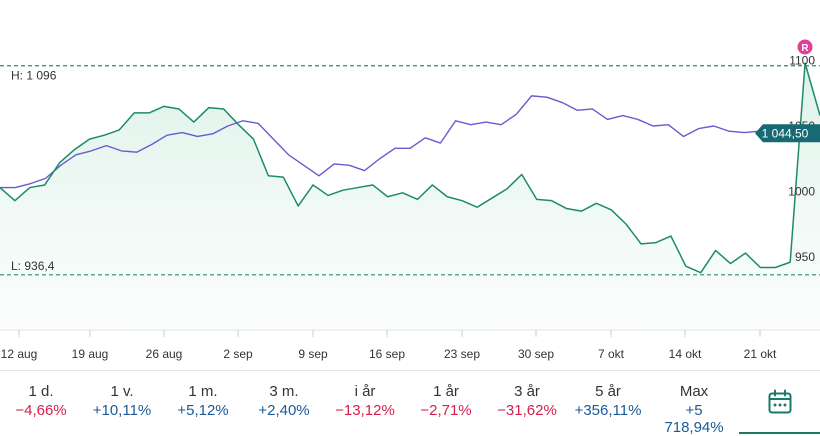 Image resolution: width=820 pixels, height=436 pixels. Describe the element at coordinates (284, 410) in the screenshot. I see `period-change: +2,40%` at that location.